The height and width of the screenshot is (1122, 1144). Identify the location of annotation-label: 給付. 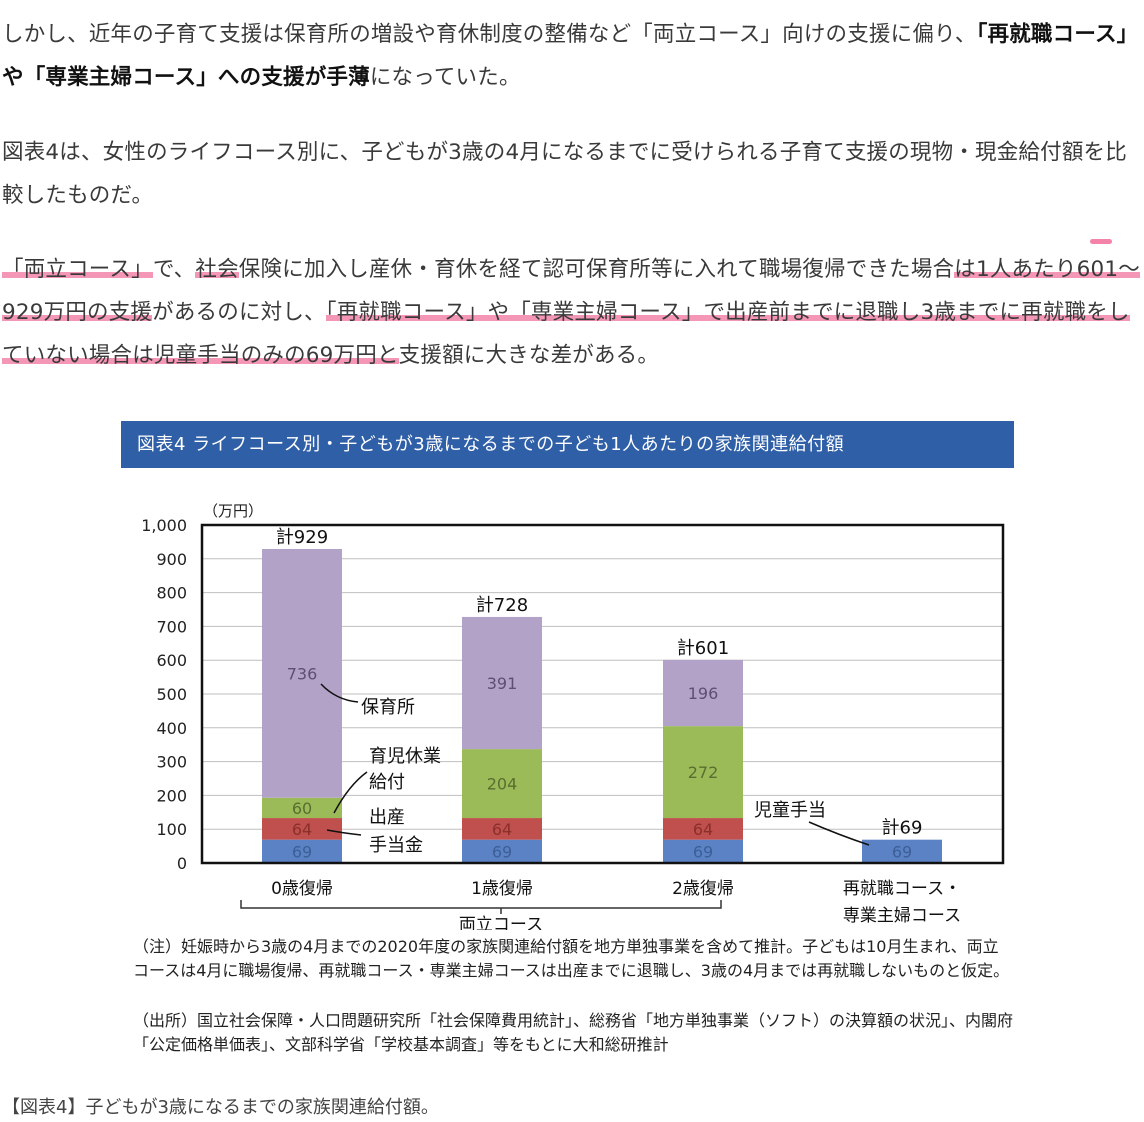
(387, 782).